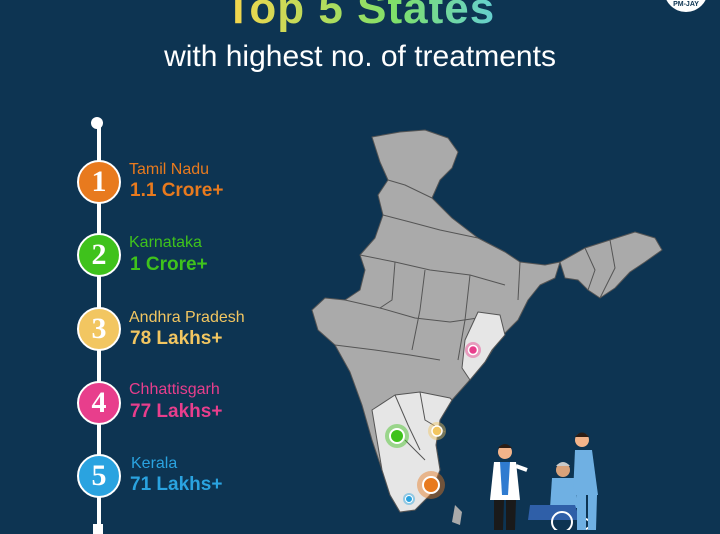  I want to click on state-name-3: Andhra Pradesh, so click(187, 317).